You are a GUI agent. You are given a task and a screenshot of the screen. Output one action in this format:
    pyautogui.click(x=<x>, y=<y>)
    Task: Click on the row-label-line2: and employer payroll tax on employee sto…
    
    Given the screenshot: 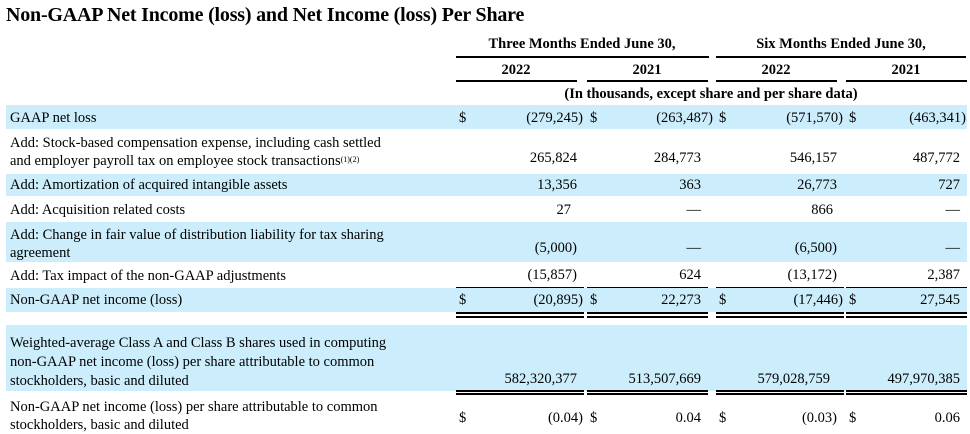 What is the action you would take?
    pyautogui.click(x=175, y=161)
    